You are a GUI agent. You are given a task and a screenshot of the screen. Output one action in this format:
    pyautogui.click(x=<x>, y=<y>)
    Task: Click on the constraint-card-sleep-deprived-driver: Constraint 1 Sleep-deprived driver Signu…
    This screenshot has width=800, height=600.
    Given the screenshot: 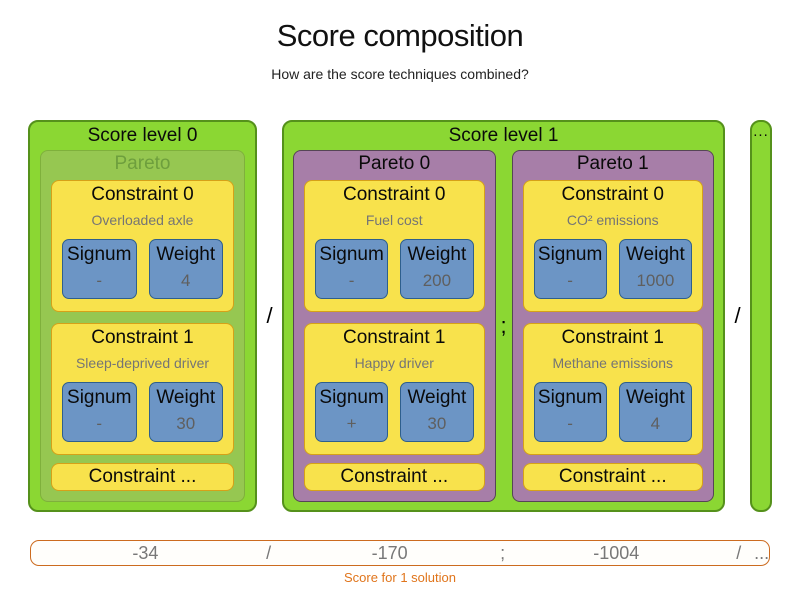 What is the action you would take?
    pyautogui.click(x=142, y=389)
    